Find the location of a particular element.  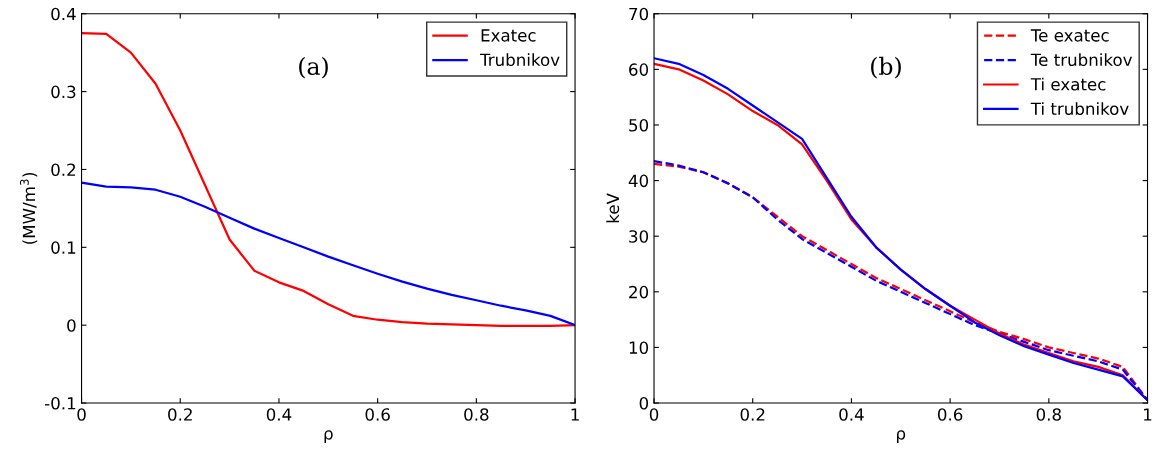

y-tick-label: 60 is located at coordinates (639, 69).